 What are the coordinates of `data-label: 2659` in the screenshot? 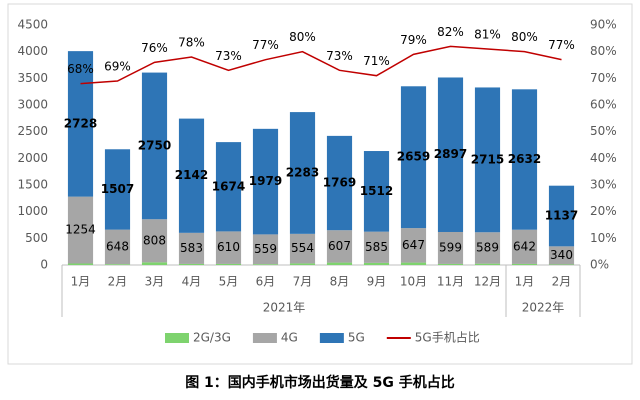 It's located at (413, 157).